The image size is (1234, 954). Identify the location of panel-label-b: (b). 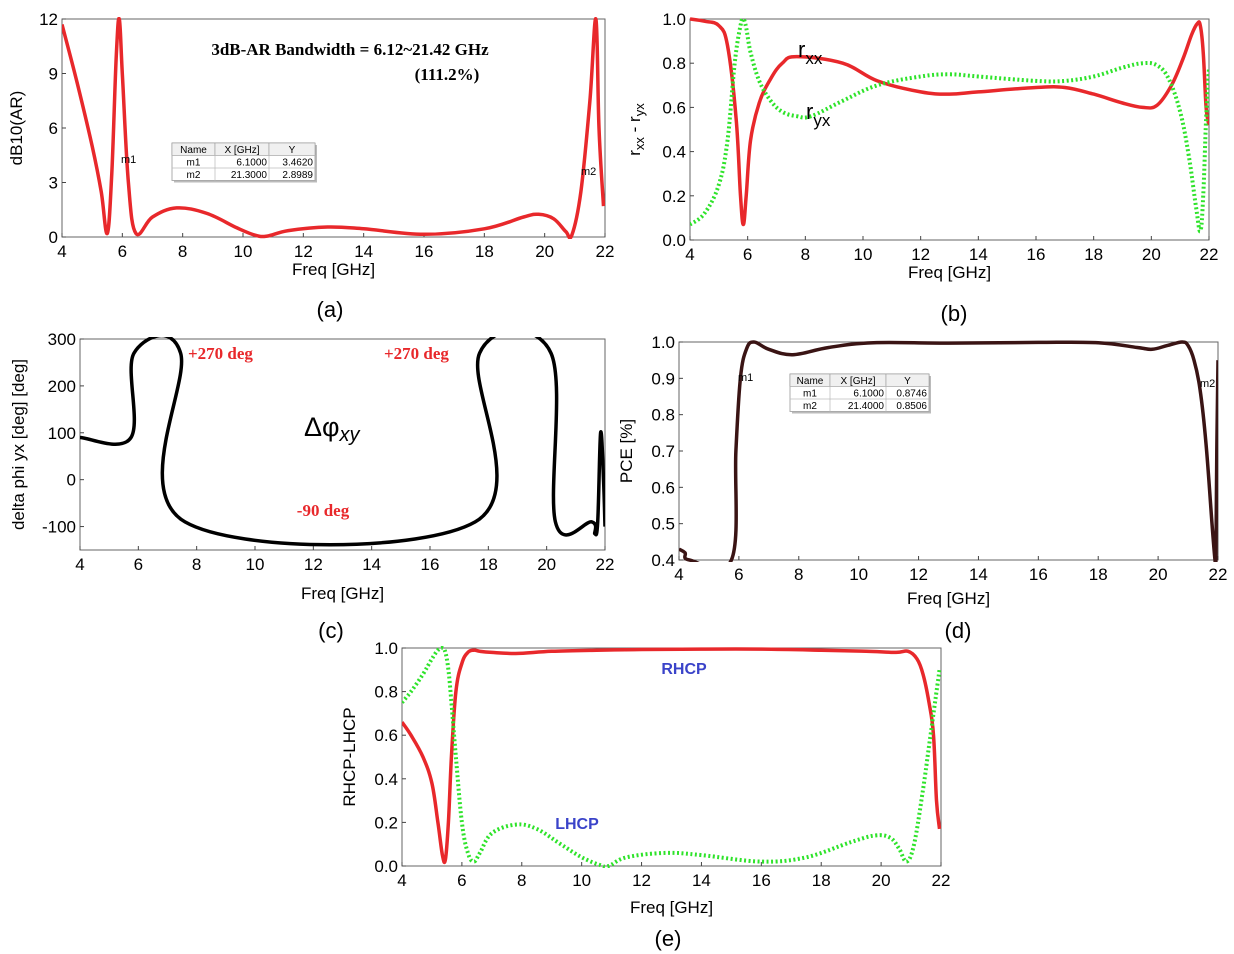
(954, 313).